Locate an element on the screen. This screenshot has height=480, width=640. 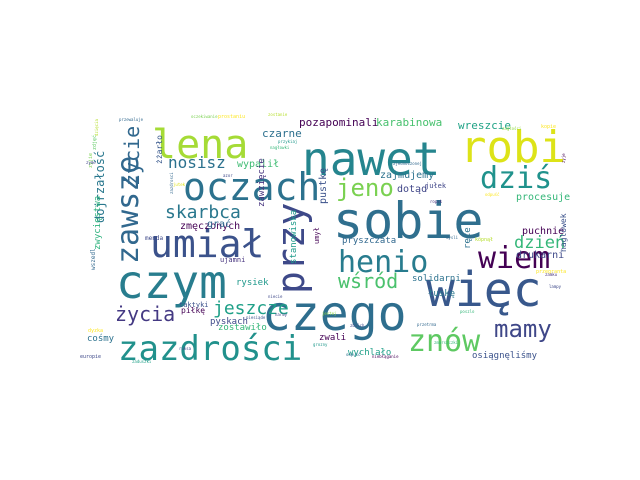
cloud-word: skarbca is located at coordinates (203, 212).